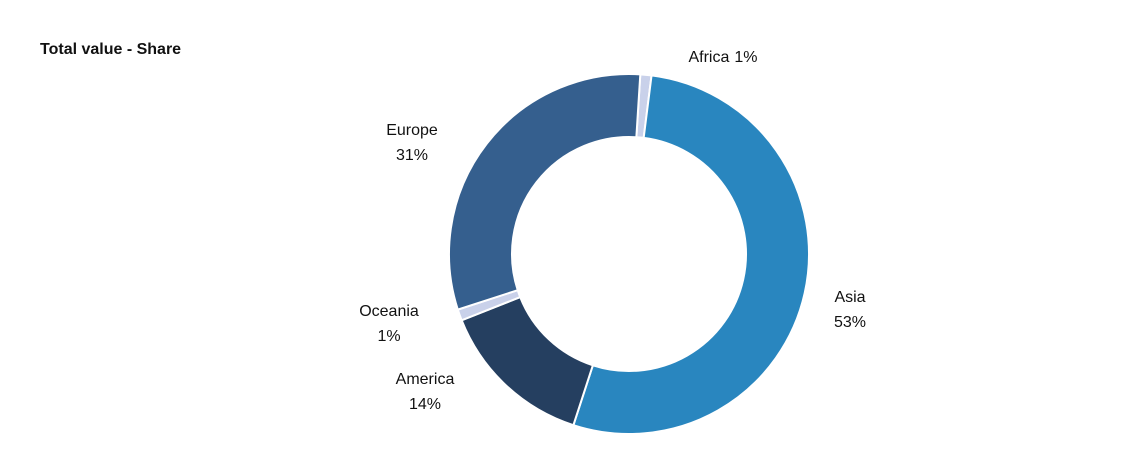 The height and width of the screenshot is (476, 1148). I want to click on value-label: 31%, so click(412, 155).